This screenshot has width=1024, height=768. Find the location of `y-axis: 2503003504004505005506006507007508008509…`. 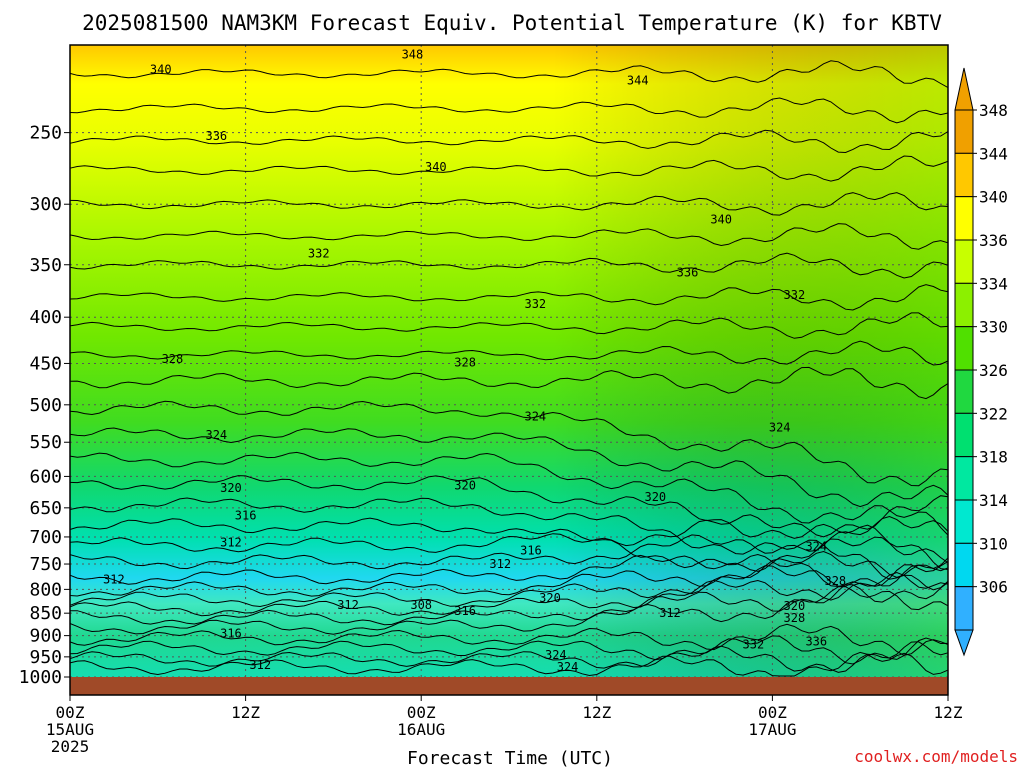

y-axis: 2503003504004505005506006507007508008509… is located at coordinates (44, 405).